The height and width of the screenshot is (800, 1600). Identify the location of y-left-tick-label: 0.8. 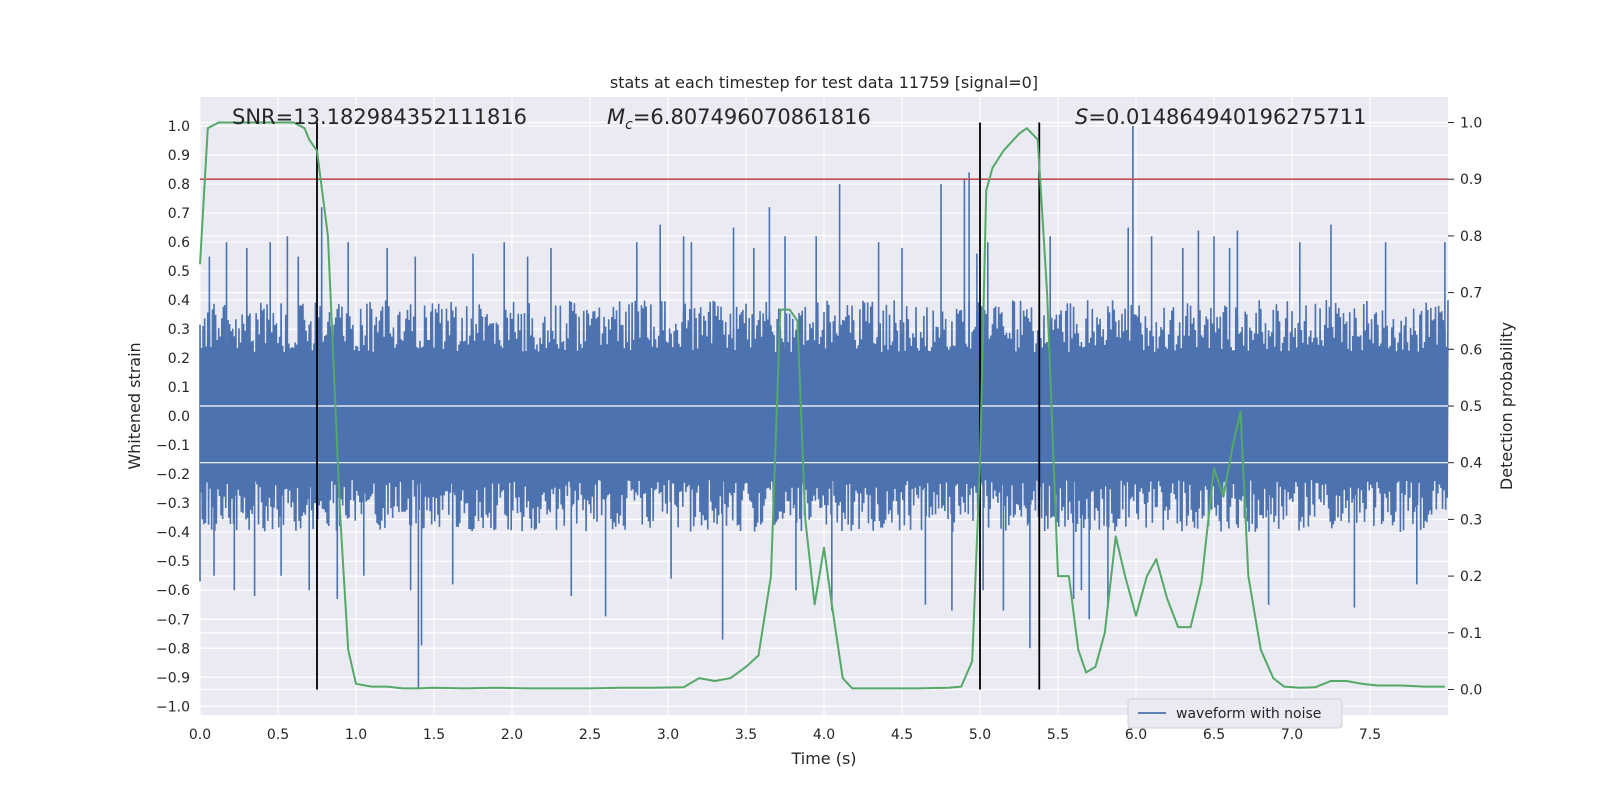
(179, 185).